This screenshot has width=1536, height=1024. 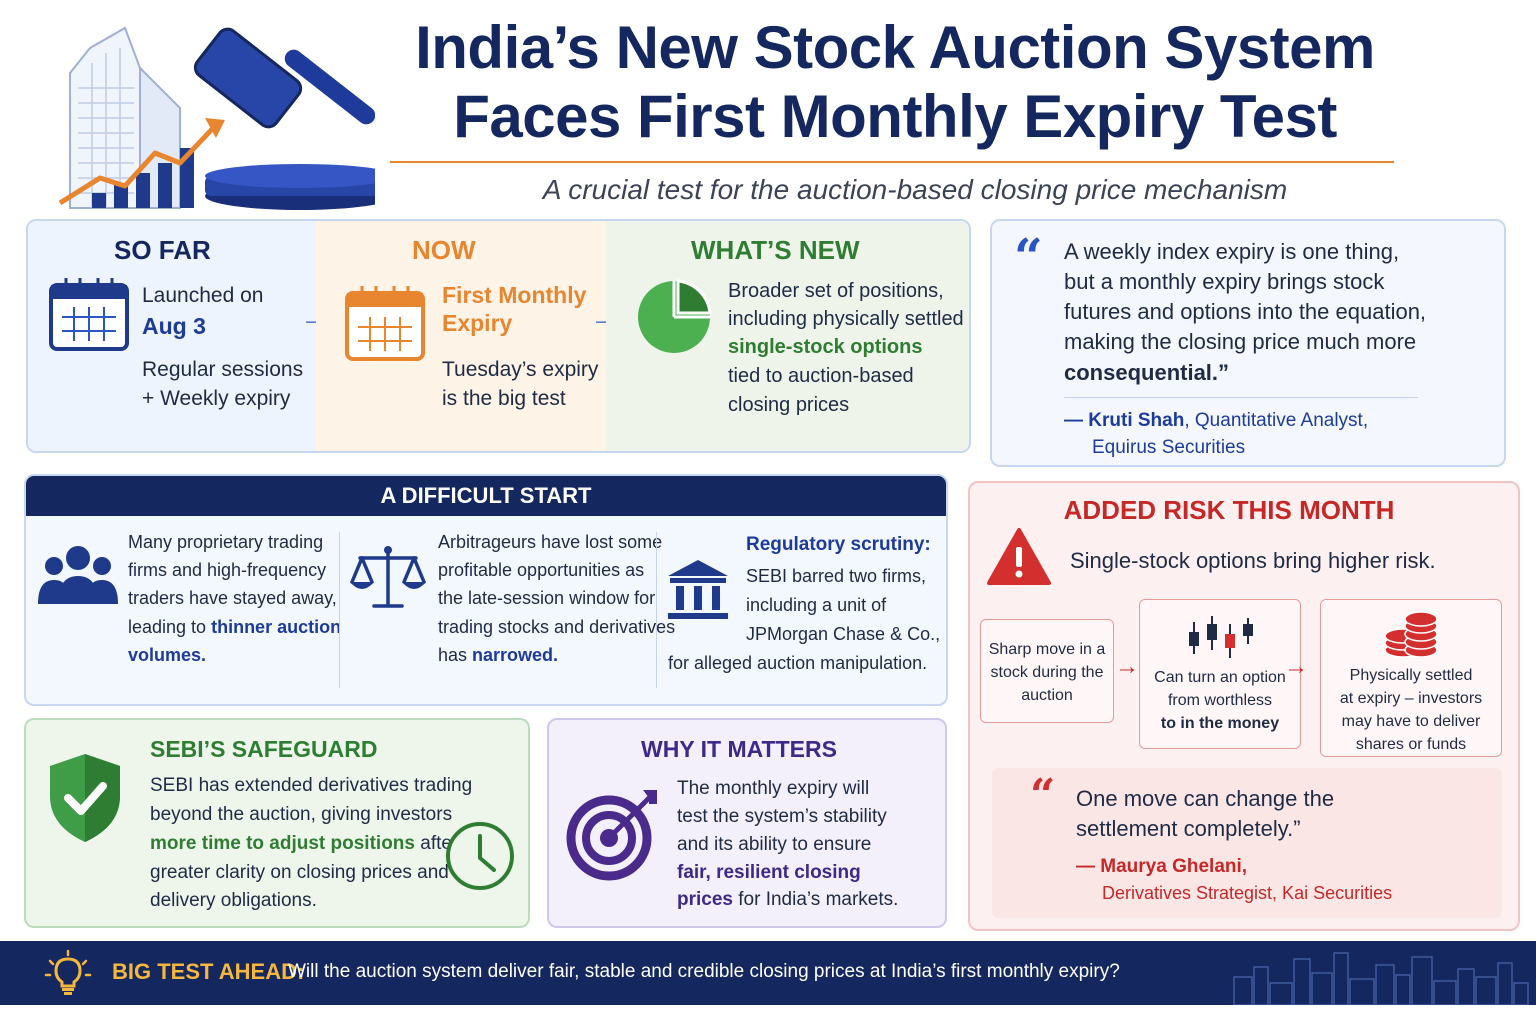 I want to click on quote2-line1: One move can change the, so click(x=1205, y=798).